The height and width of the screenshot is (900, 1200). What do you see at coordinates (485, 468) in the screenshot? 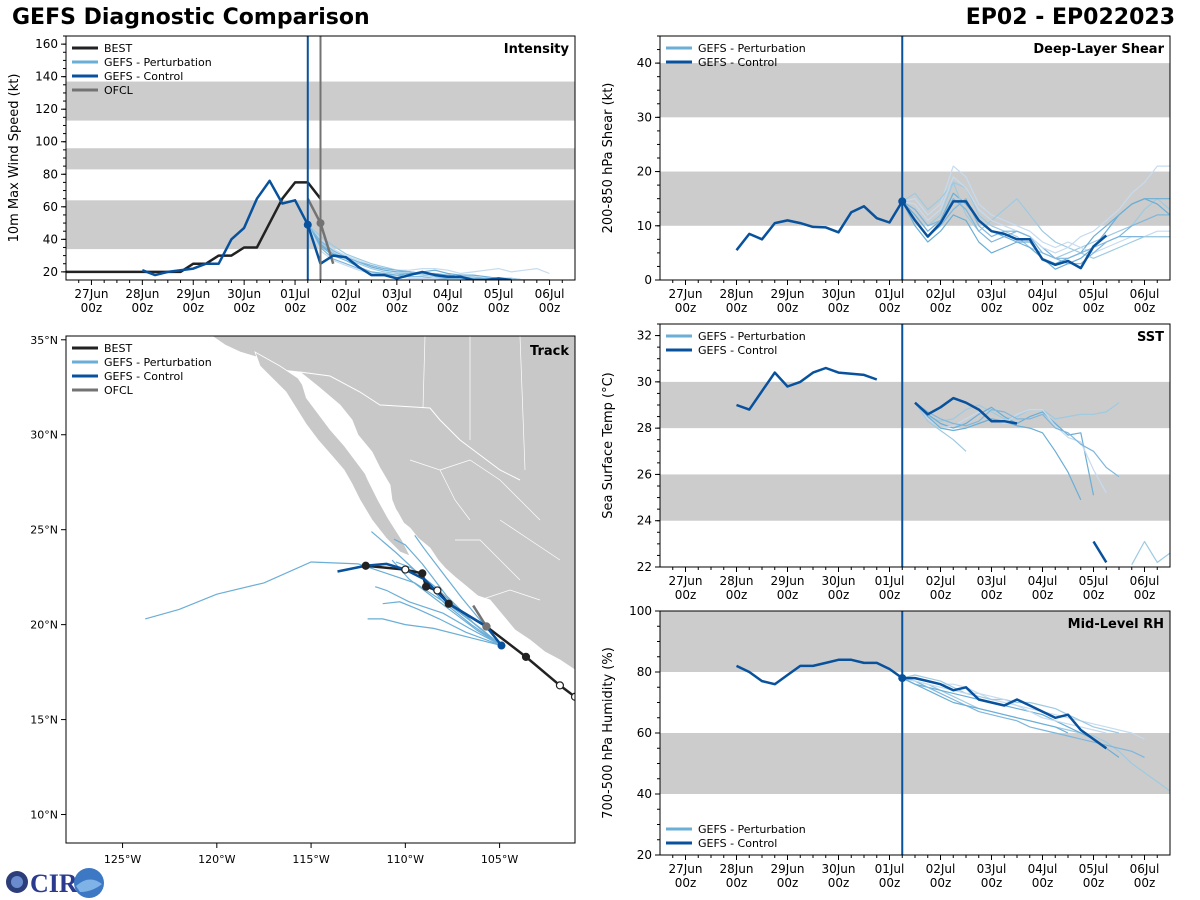
I see `state-borders` at bounding box center [485, 468].